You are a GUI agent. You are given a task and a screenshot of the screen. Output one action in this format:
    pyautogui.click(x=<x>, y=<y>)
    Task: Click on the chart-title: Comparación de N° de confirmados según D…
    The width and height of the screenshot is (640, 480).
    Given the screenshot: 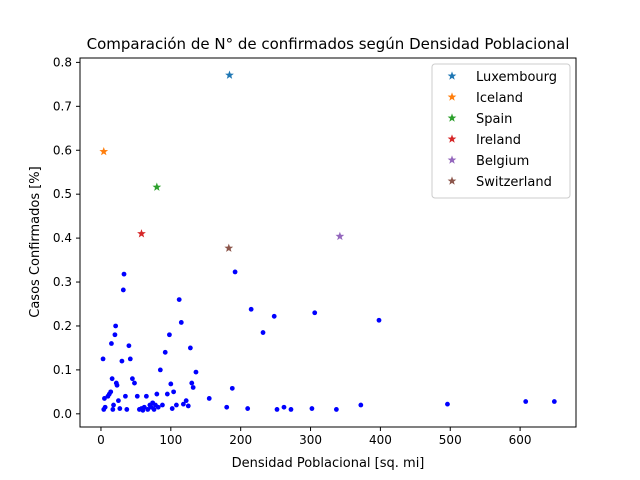 What is the action you would take?
    pyautogui.click(x=328, y=44)
    